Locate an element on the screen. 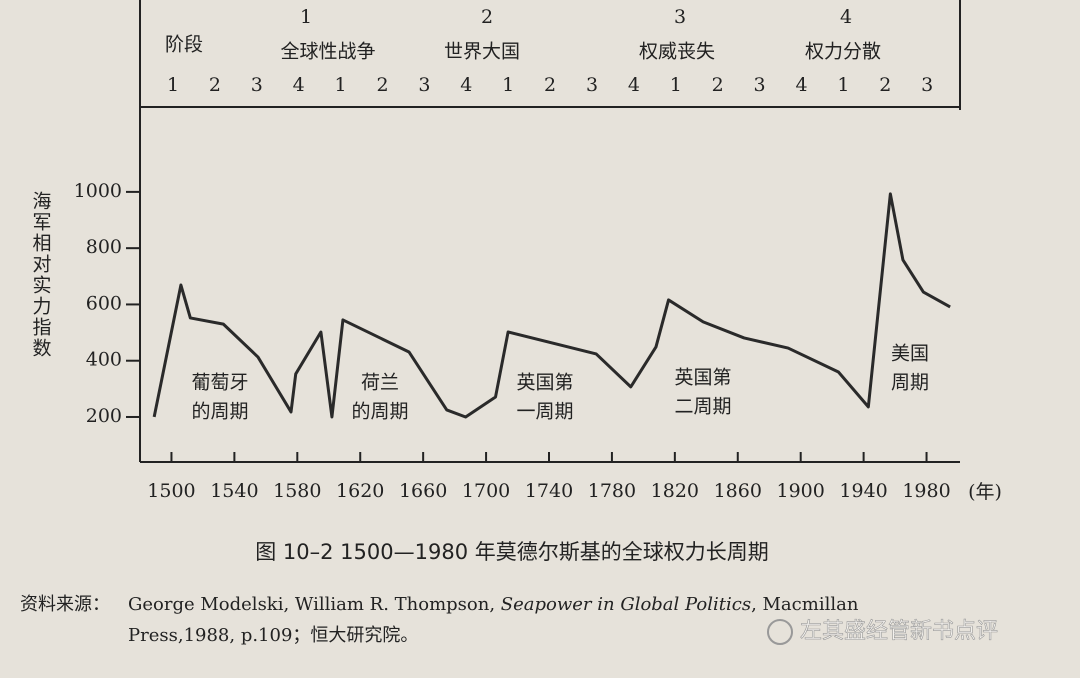  y-tick-label: 200 is located at coordinates (104, 416).